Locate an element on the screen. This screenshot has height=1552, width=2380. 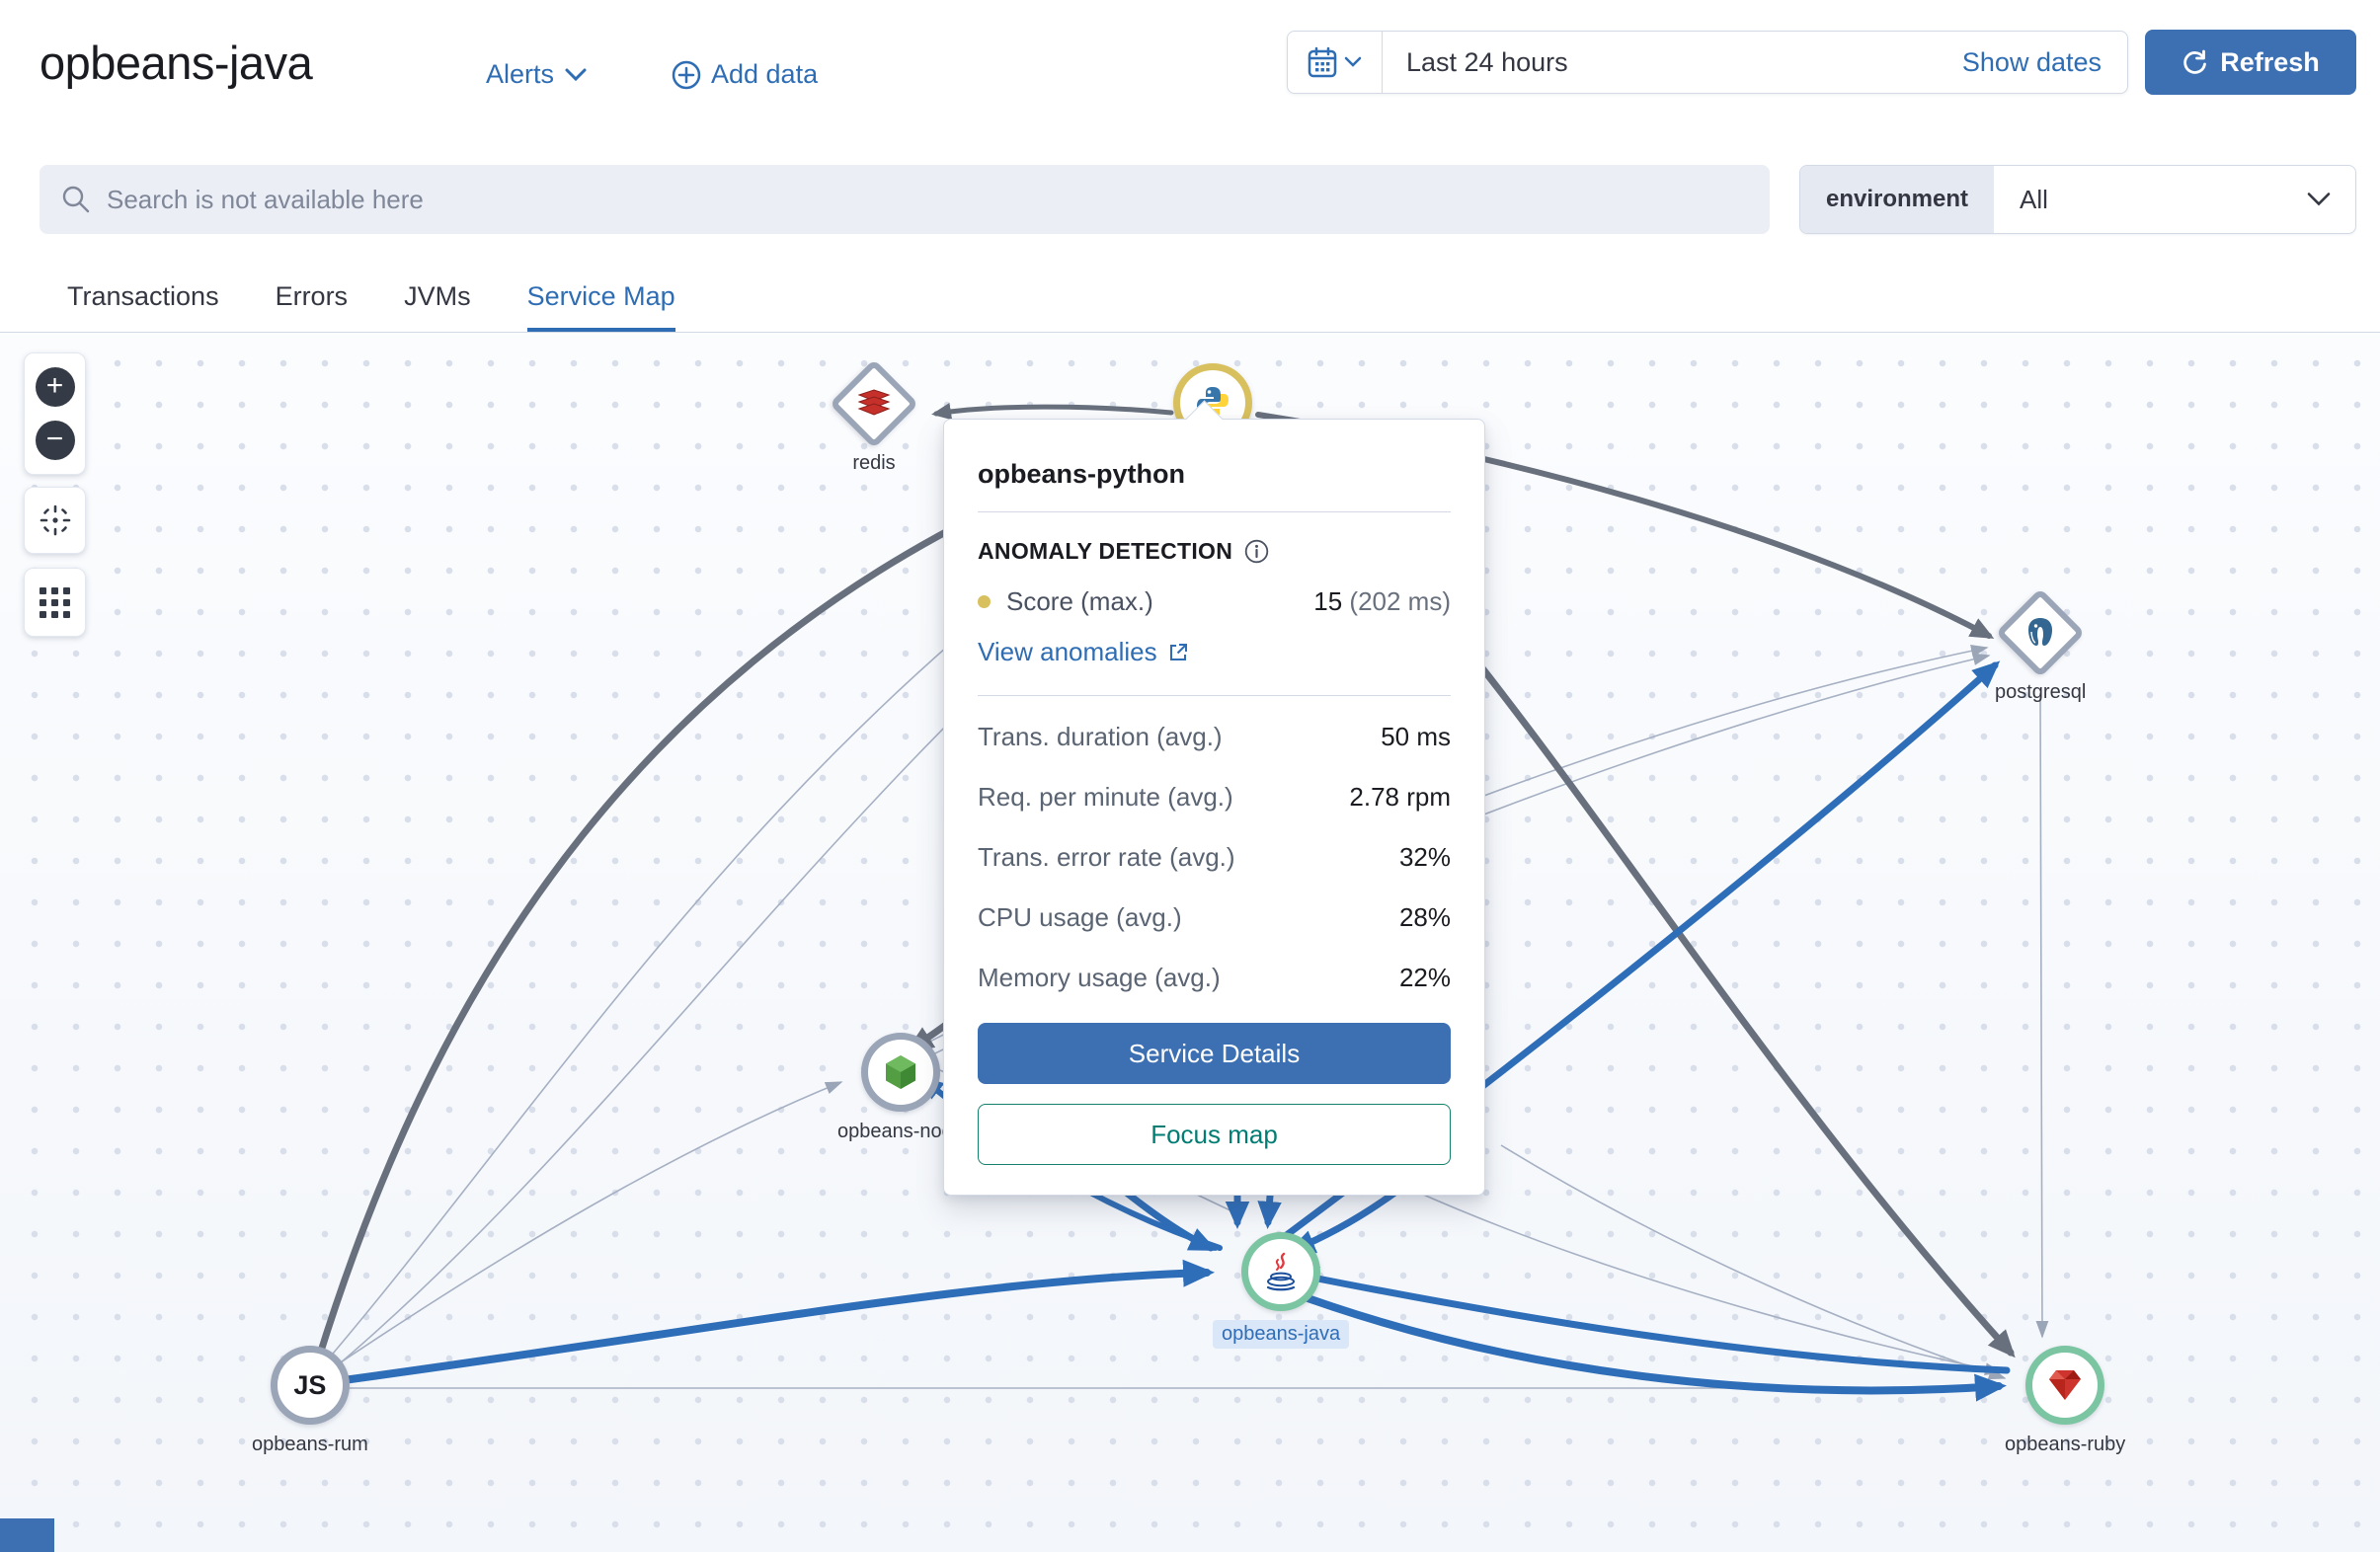
service-node-redis: redis is located at coordinates (874, 416).